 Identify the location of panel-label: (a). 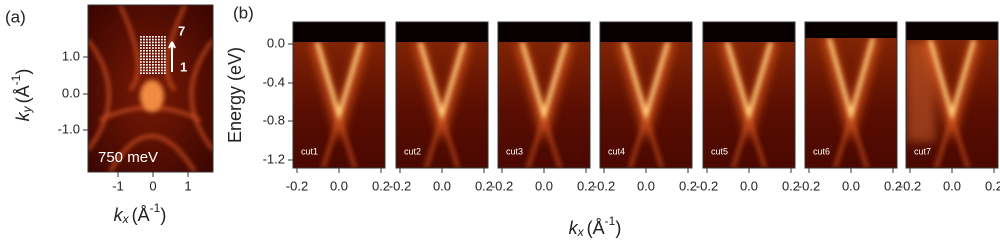
(15, 16).